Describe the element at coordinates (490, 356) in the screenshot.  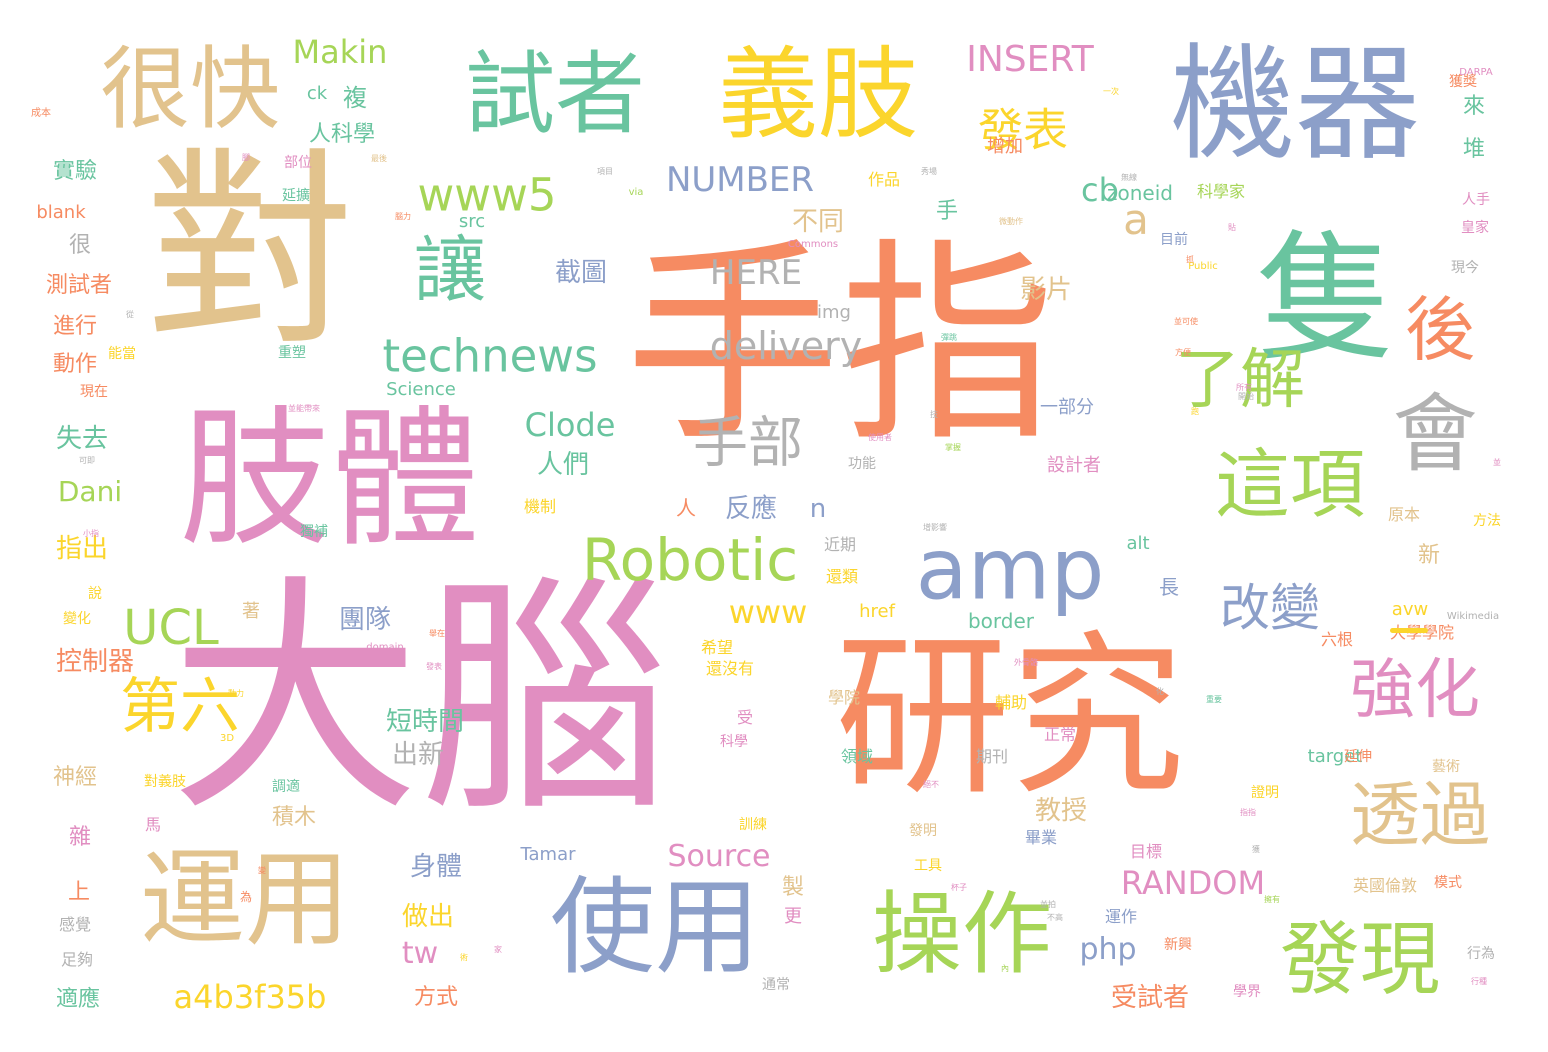
I see `cloud-word: technews` at that location.